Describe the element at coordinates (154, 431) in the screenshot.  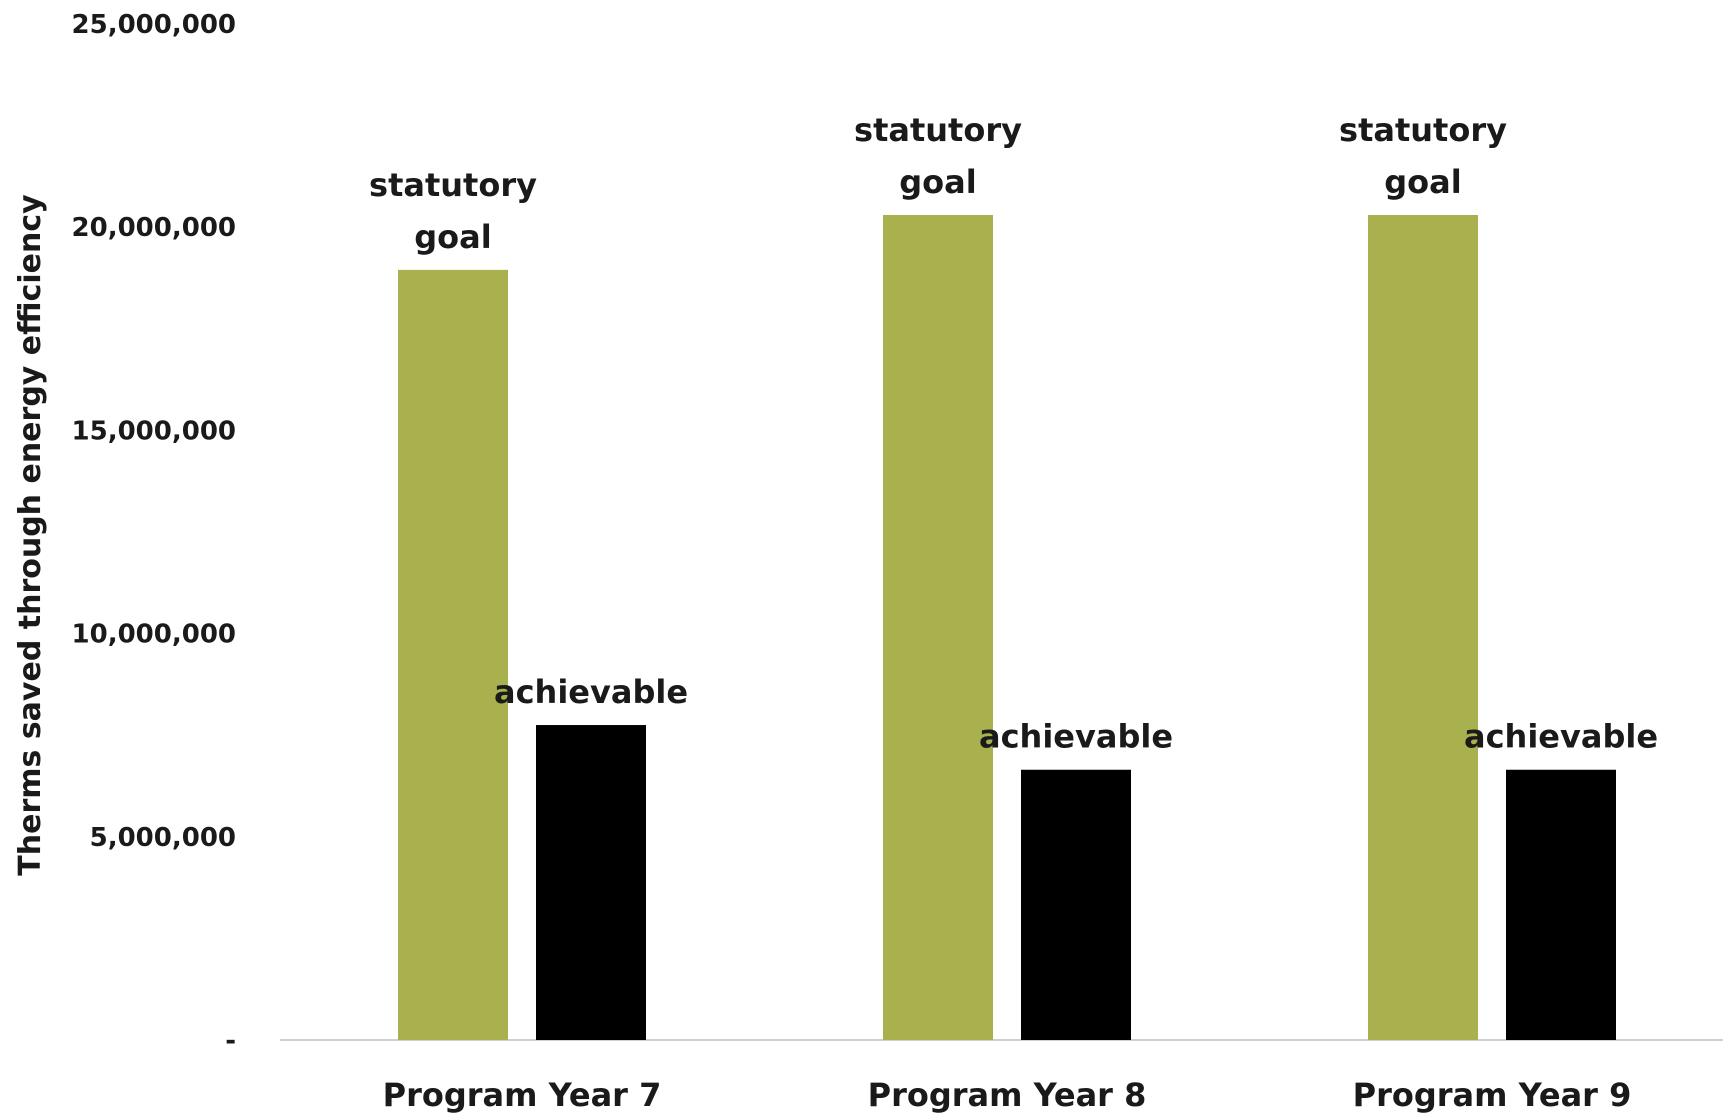
I see `y-tick-label: 15,000,000` at that location.